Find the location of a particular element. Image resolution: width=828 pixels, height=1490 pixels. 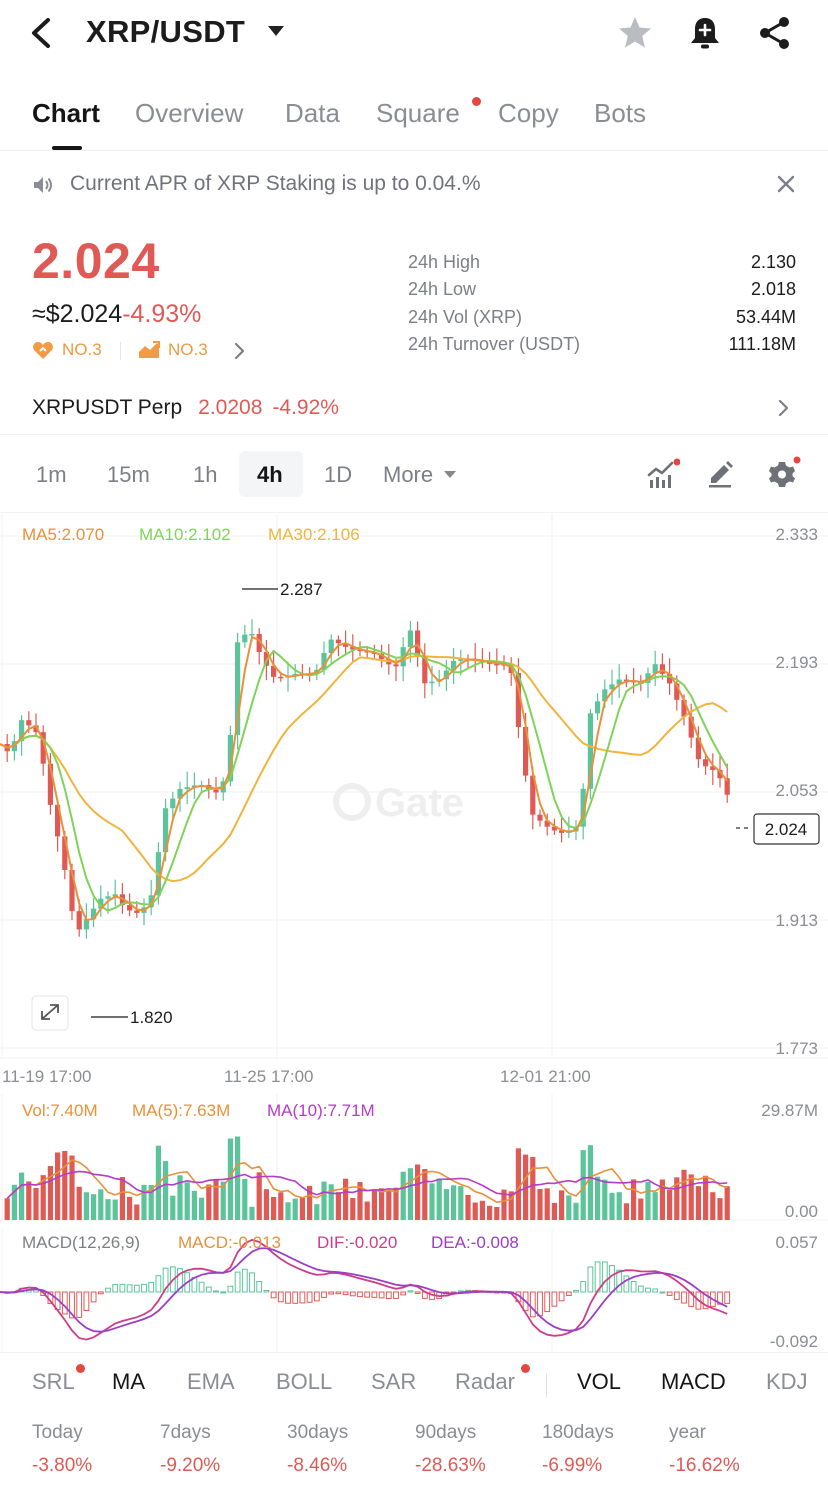

dea-line is located at coordinates (364, 1290).